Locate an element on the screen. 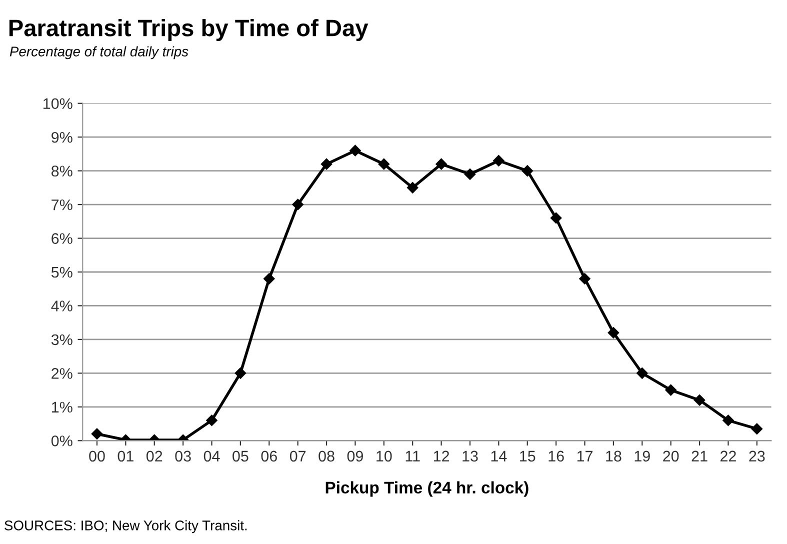 The image size is (787, 544). x-tick-label: 23 is located at coordinates (757, 456).